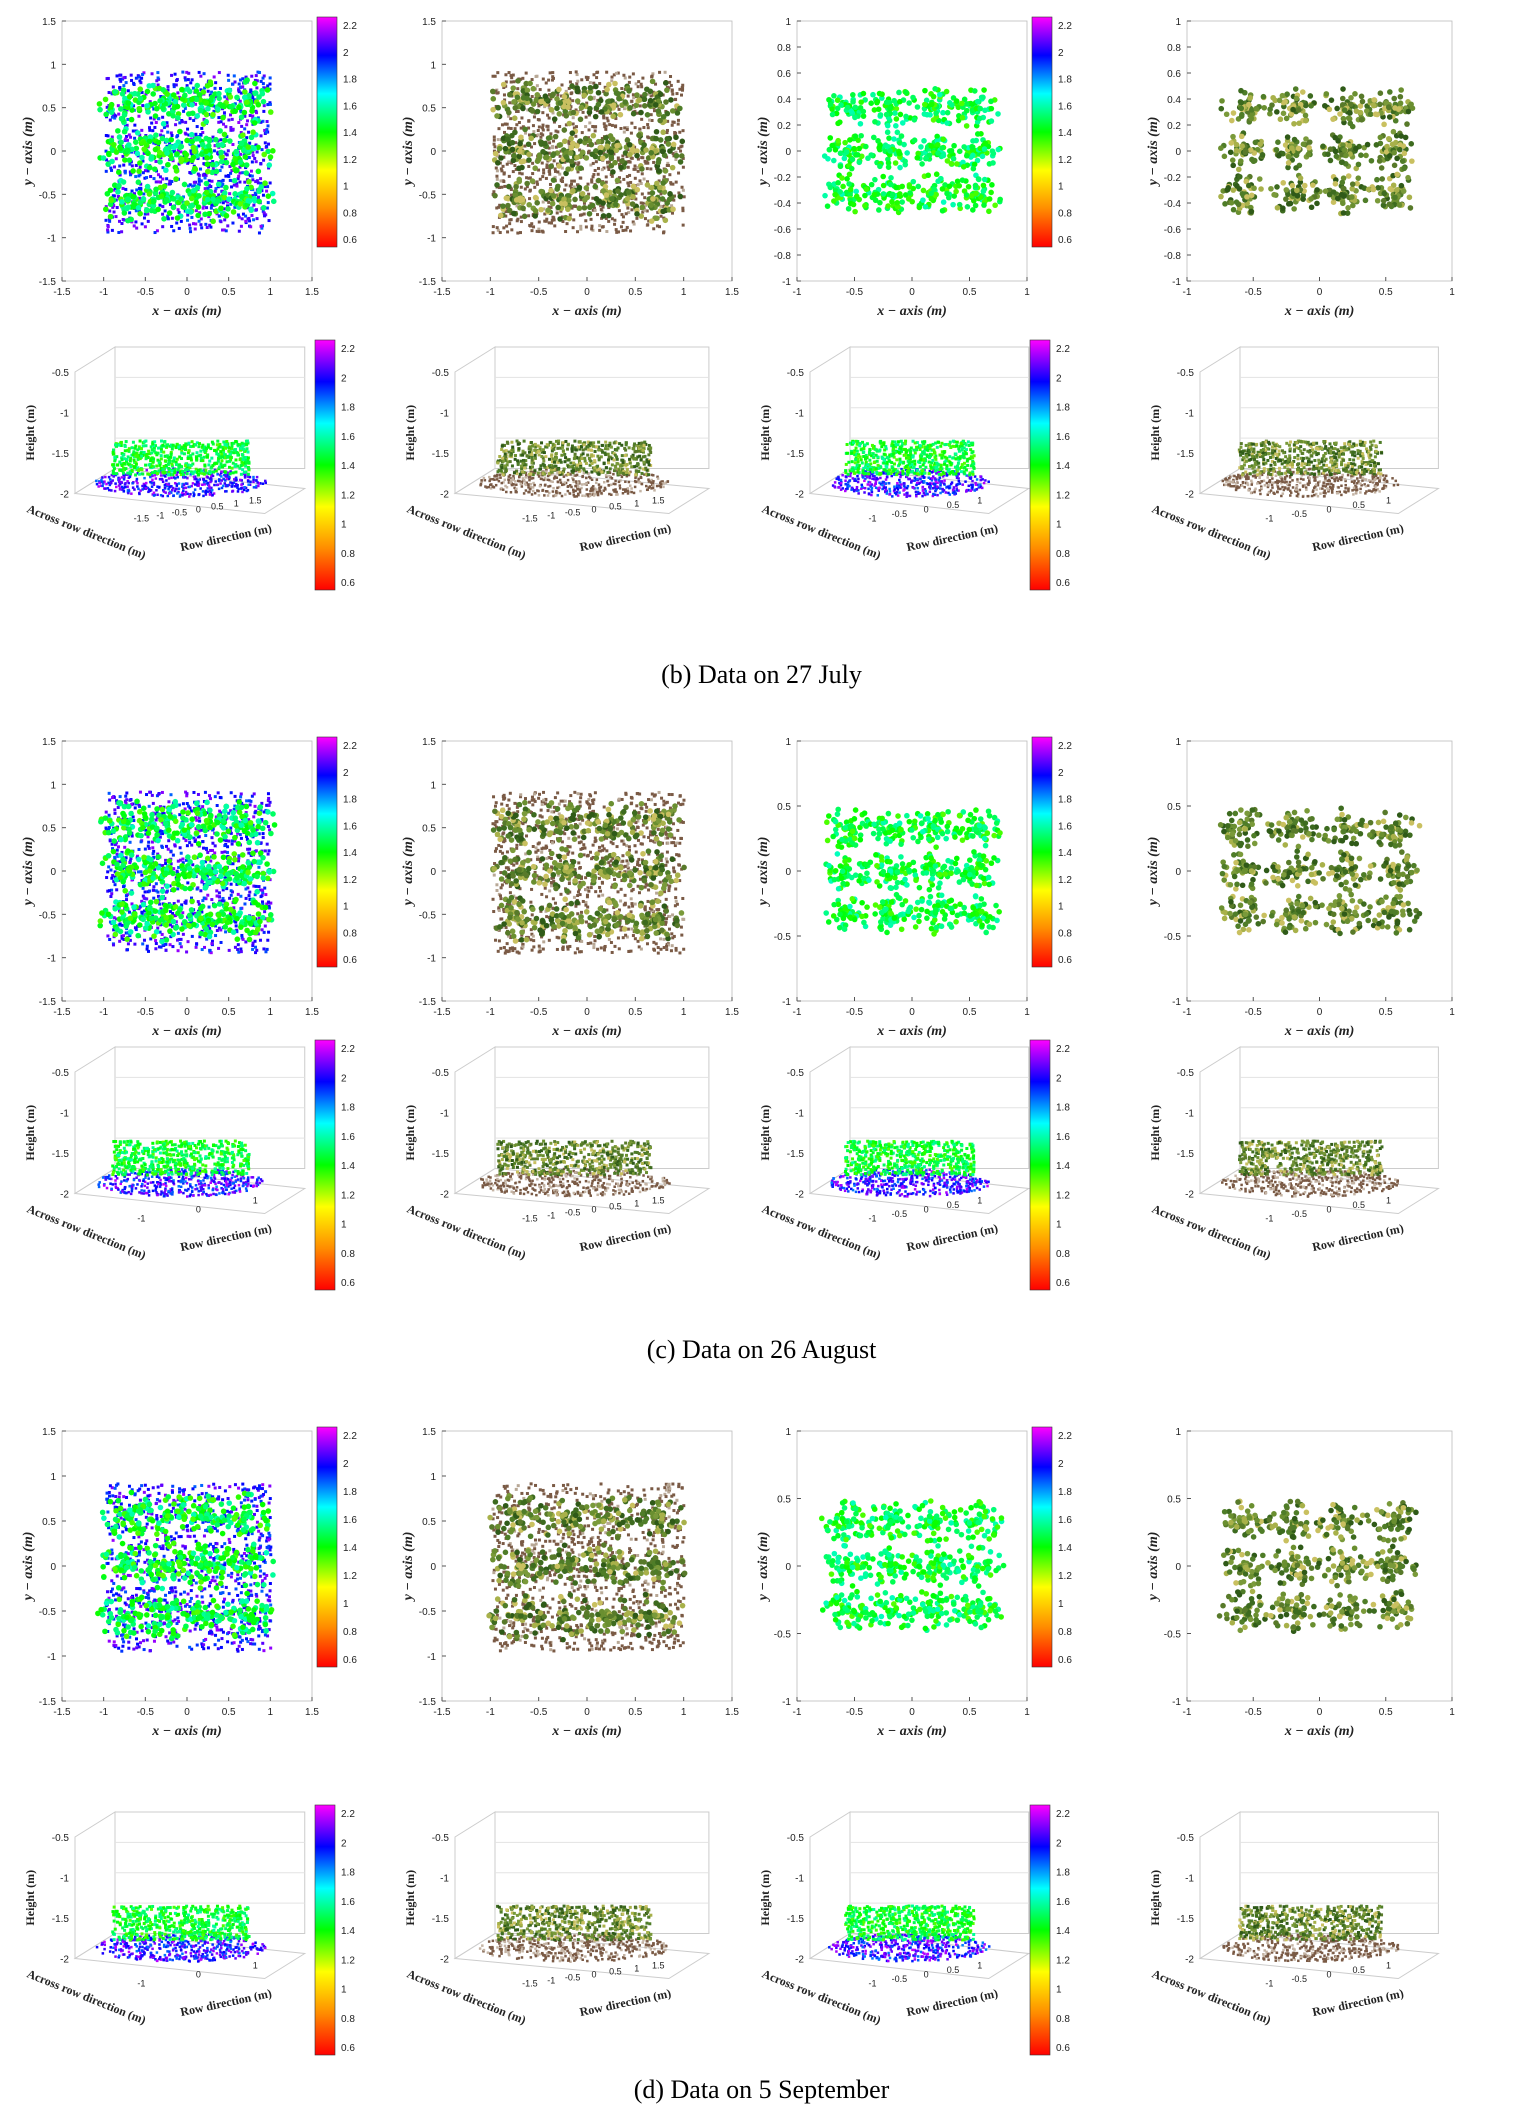  What do you see at coordinates (236, 504) in the screenshot?
I see `row-tick-label: 1` at bounding box center [236, 504].